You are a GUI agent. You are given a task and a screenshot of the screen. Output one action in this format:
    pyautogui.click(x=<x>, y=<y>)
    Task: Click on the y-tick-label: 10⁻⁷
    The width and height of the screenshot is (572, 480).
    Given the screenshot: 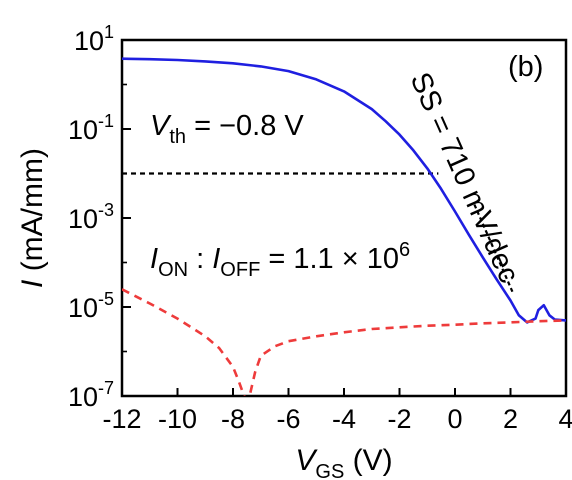 What is the action you would take?
    pyautogui.click(x=91, y=395)
    